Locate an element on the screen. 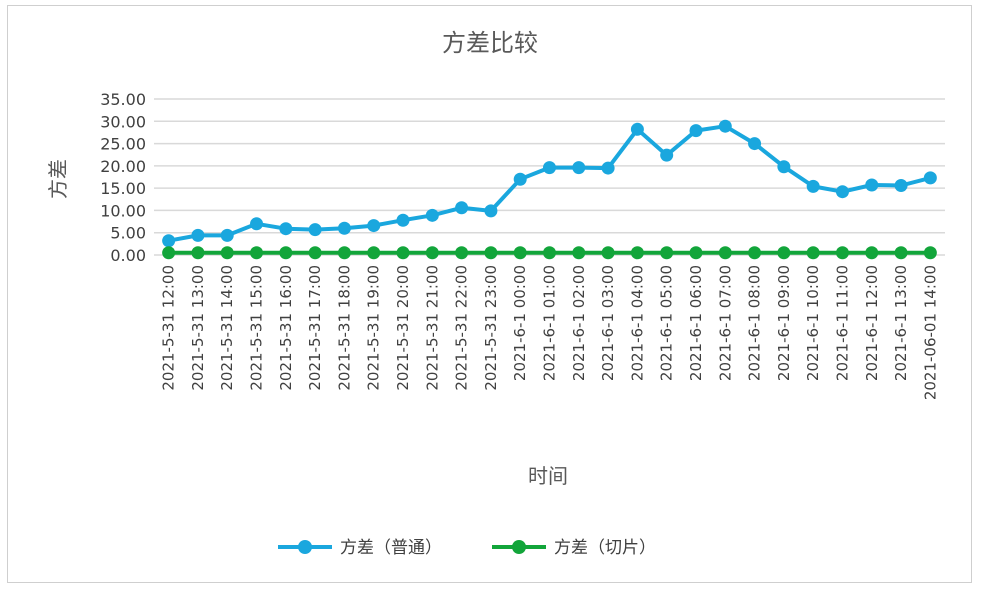 Image resolution: width=981 pixels, height=593 pixels. y-tick-label: 0.00 is located at coordinates (128, 255).